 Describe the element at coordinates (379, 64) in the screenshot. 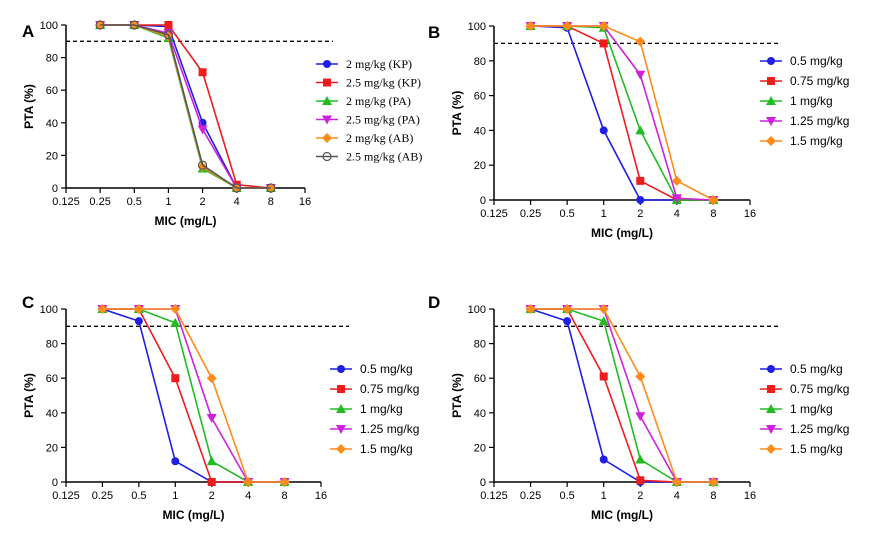

I see `legend-label: 2 mg/kg (KP)` at that location.